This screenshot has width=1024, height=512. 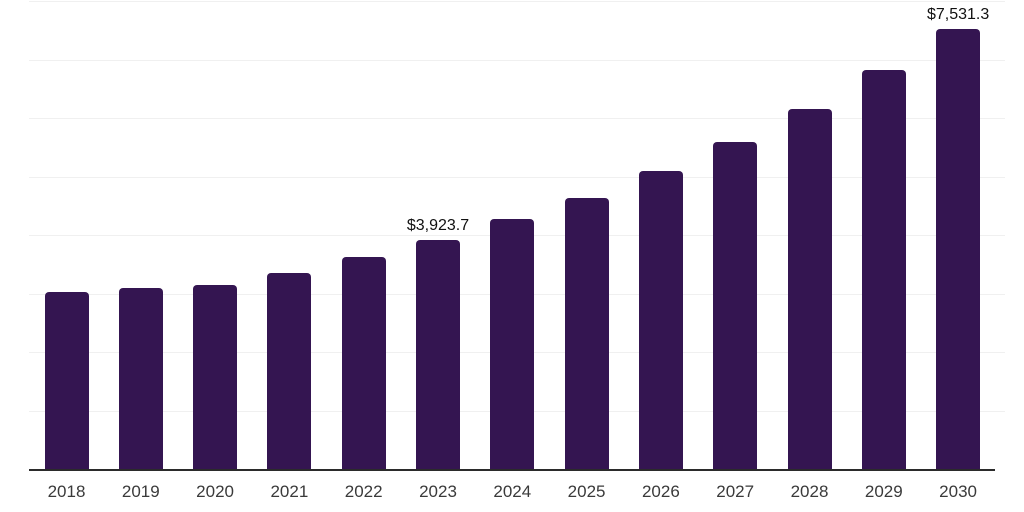 I want to click on x-tick-label-2029: 2029, so click(x=883, y=491).